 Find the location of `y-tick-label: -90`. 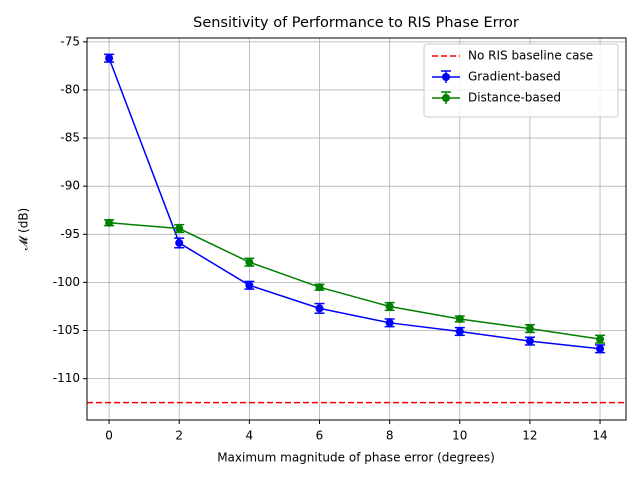

y-tick-label: -90 is located at coordinates (70, 186).